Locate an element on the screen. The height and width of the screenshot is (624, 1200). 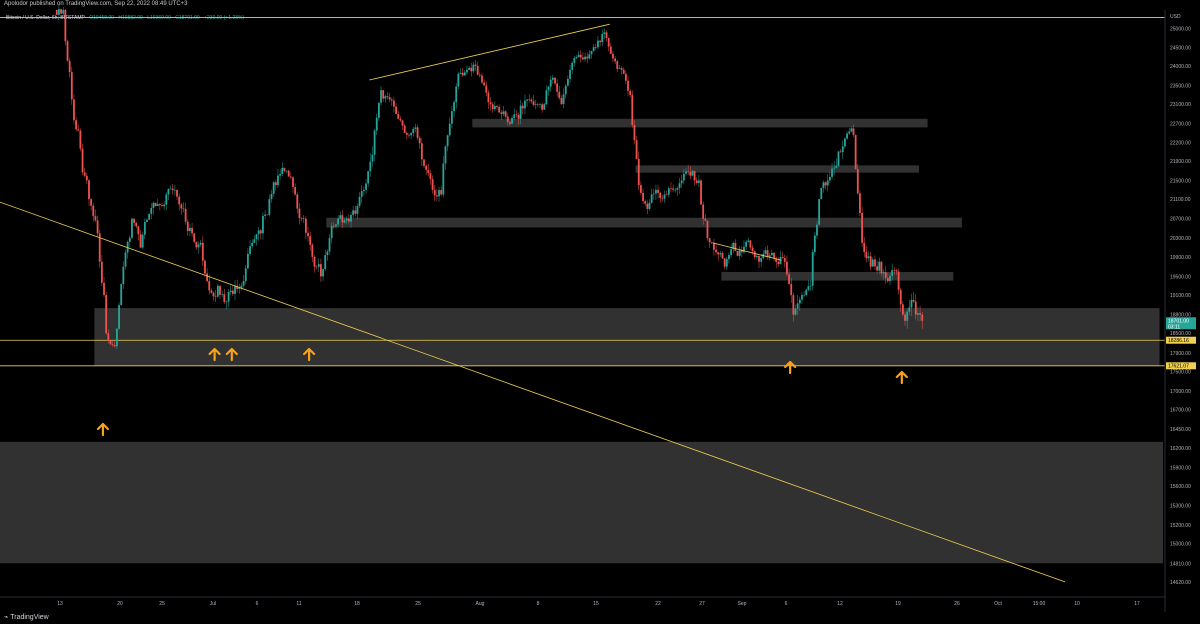
time-tick-label: Aug is located at coordinates (480, 604).